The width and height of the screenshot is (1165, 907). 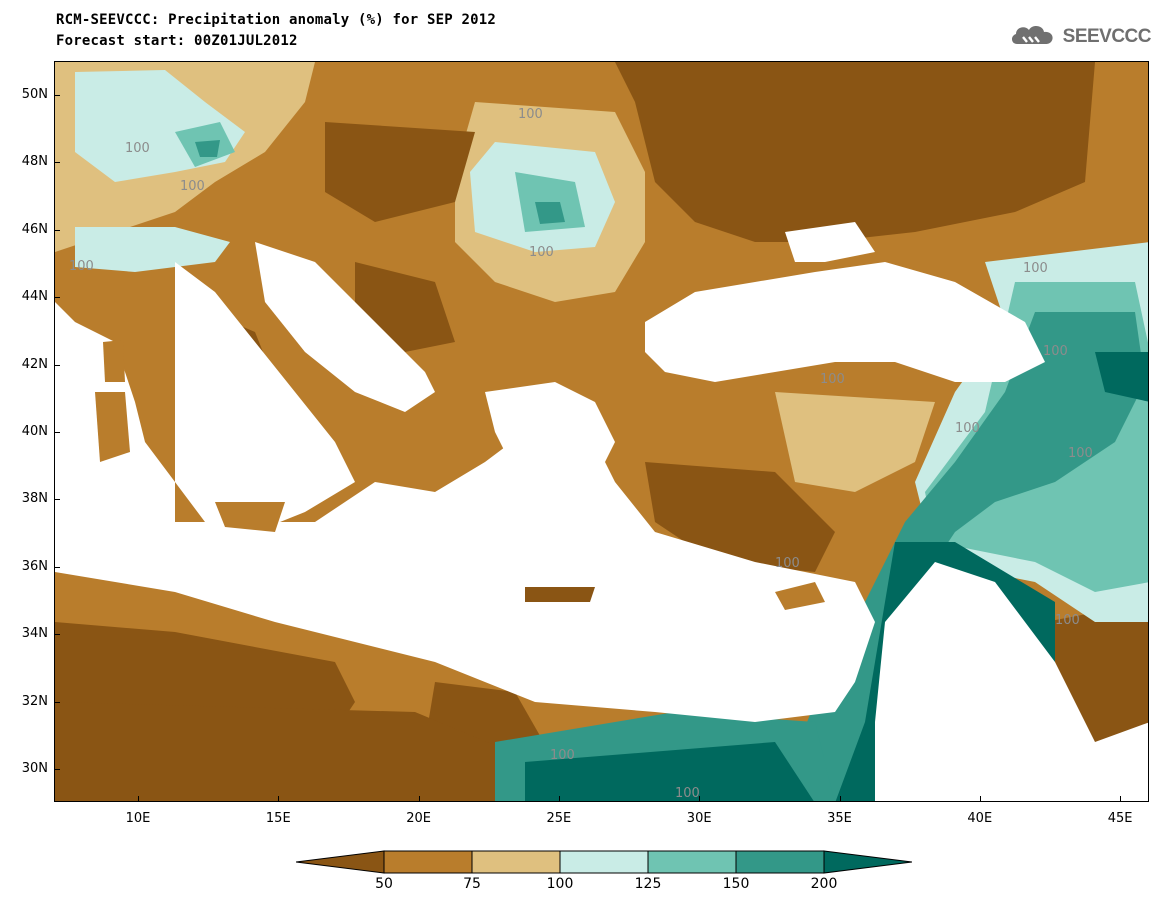 I want to click on west-alps-wet, so click(x=152, y=249).